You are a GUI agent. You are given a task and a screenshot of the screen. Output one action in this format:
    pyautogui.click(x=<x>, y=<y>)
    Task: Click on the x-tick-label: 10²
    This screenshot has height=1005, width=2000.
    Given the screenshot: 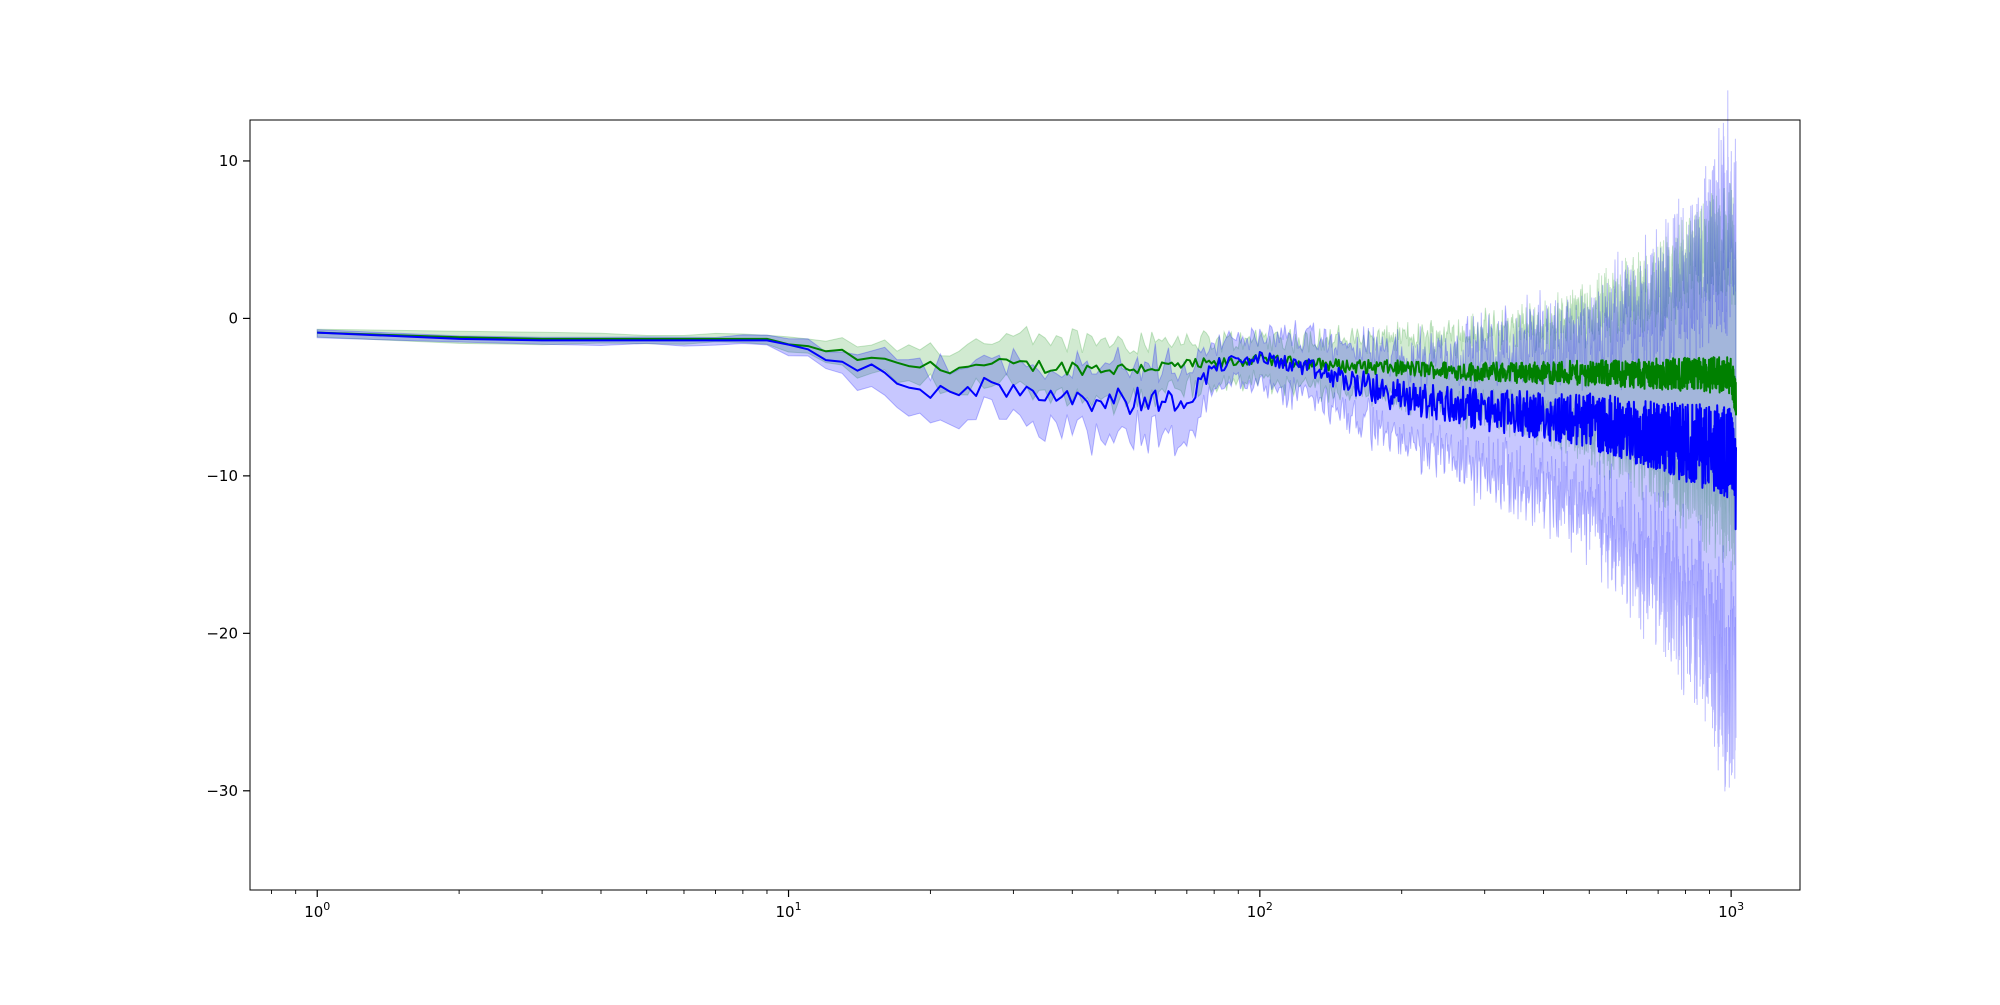 What is the action you would take?
    pyautogui.click(x=1260, y=910)
    